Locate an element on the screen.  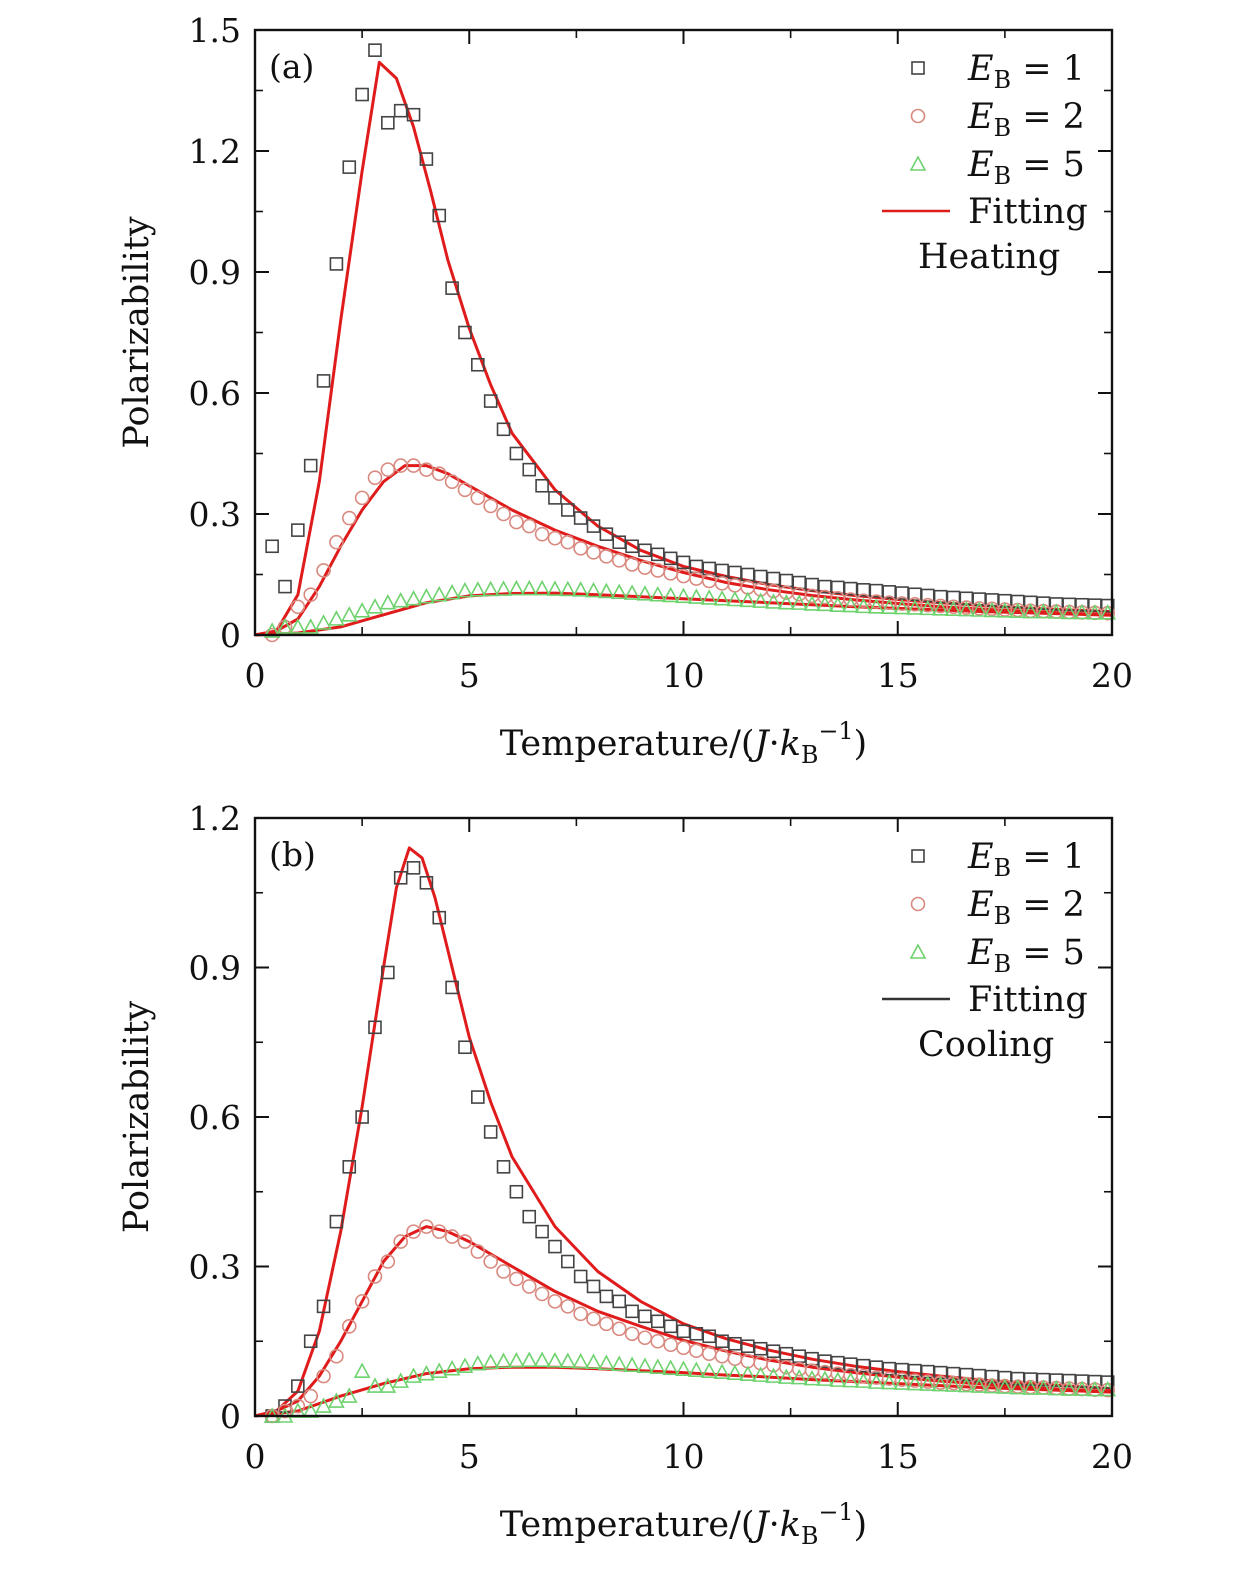
x-tick-label: 15 is located at coordinates (898, 1456).